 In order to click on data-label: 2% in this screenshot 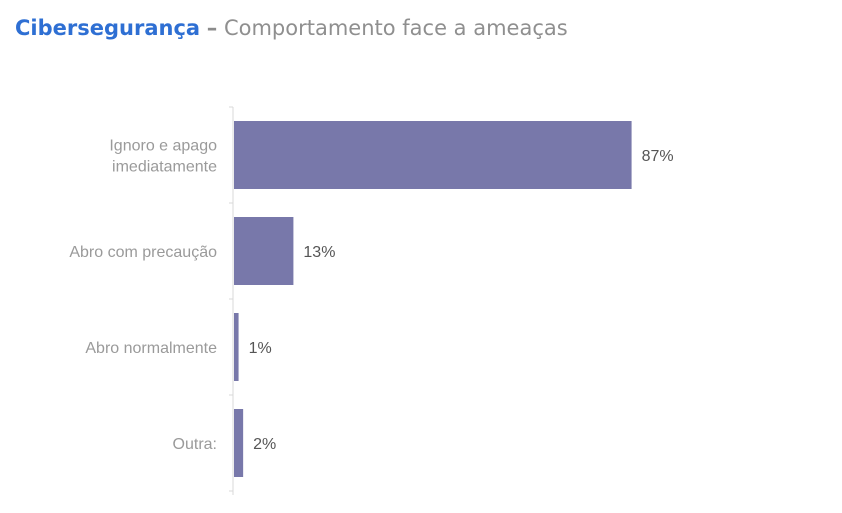, I will do `click(264, 444)`.